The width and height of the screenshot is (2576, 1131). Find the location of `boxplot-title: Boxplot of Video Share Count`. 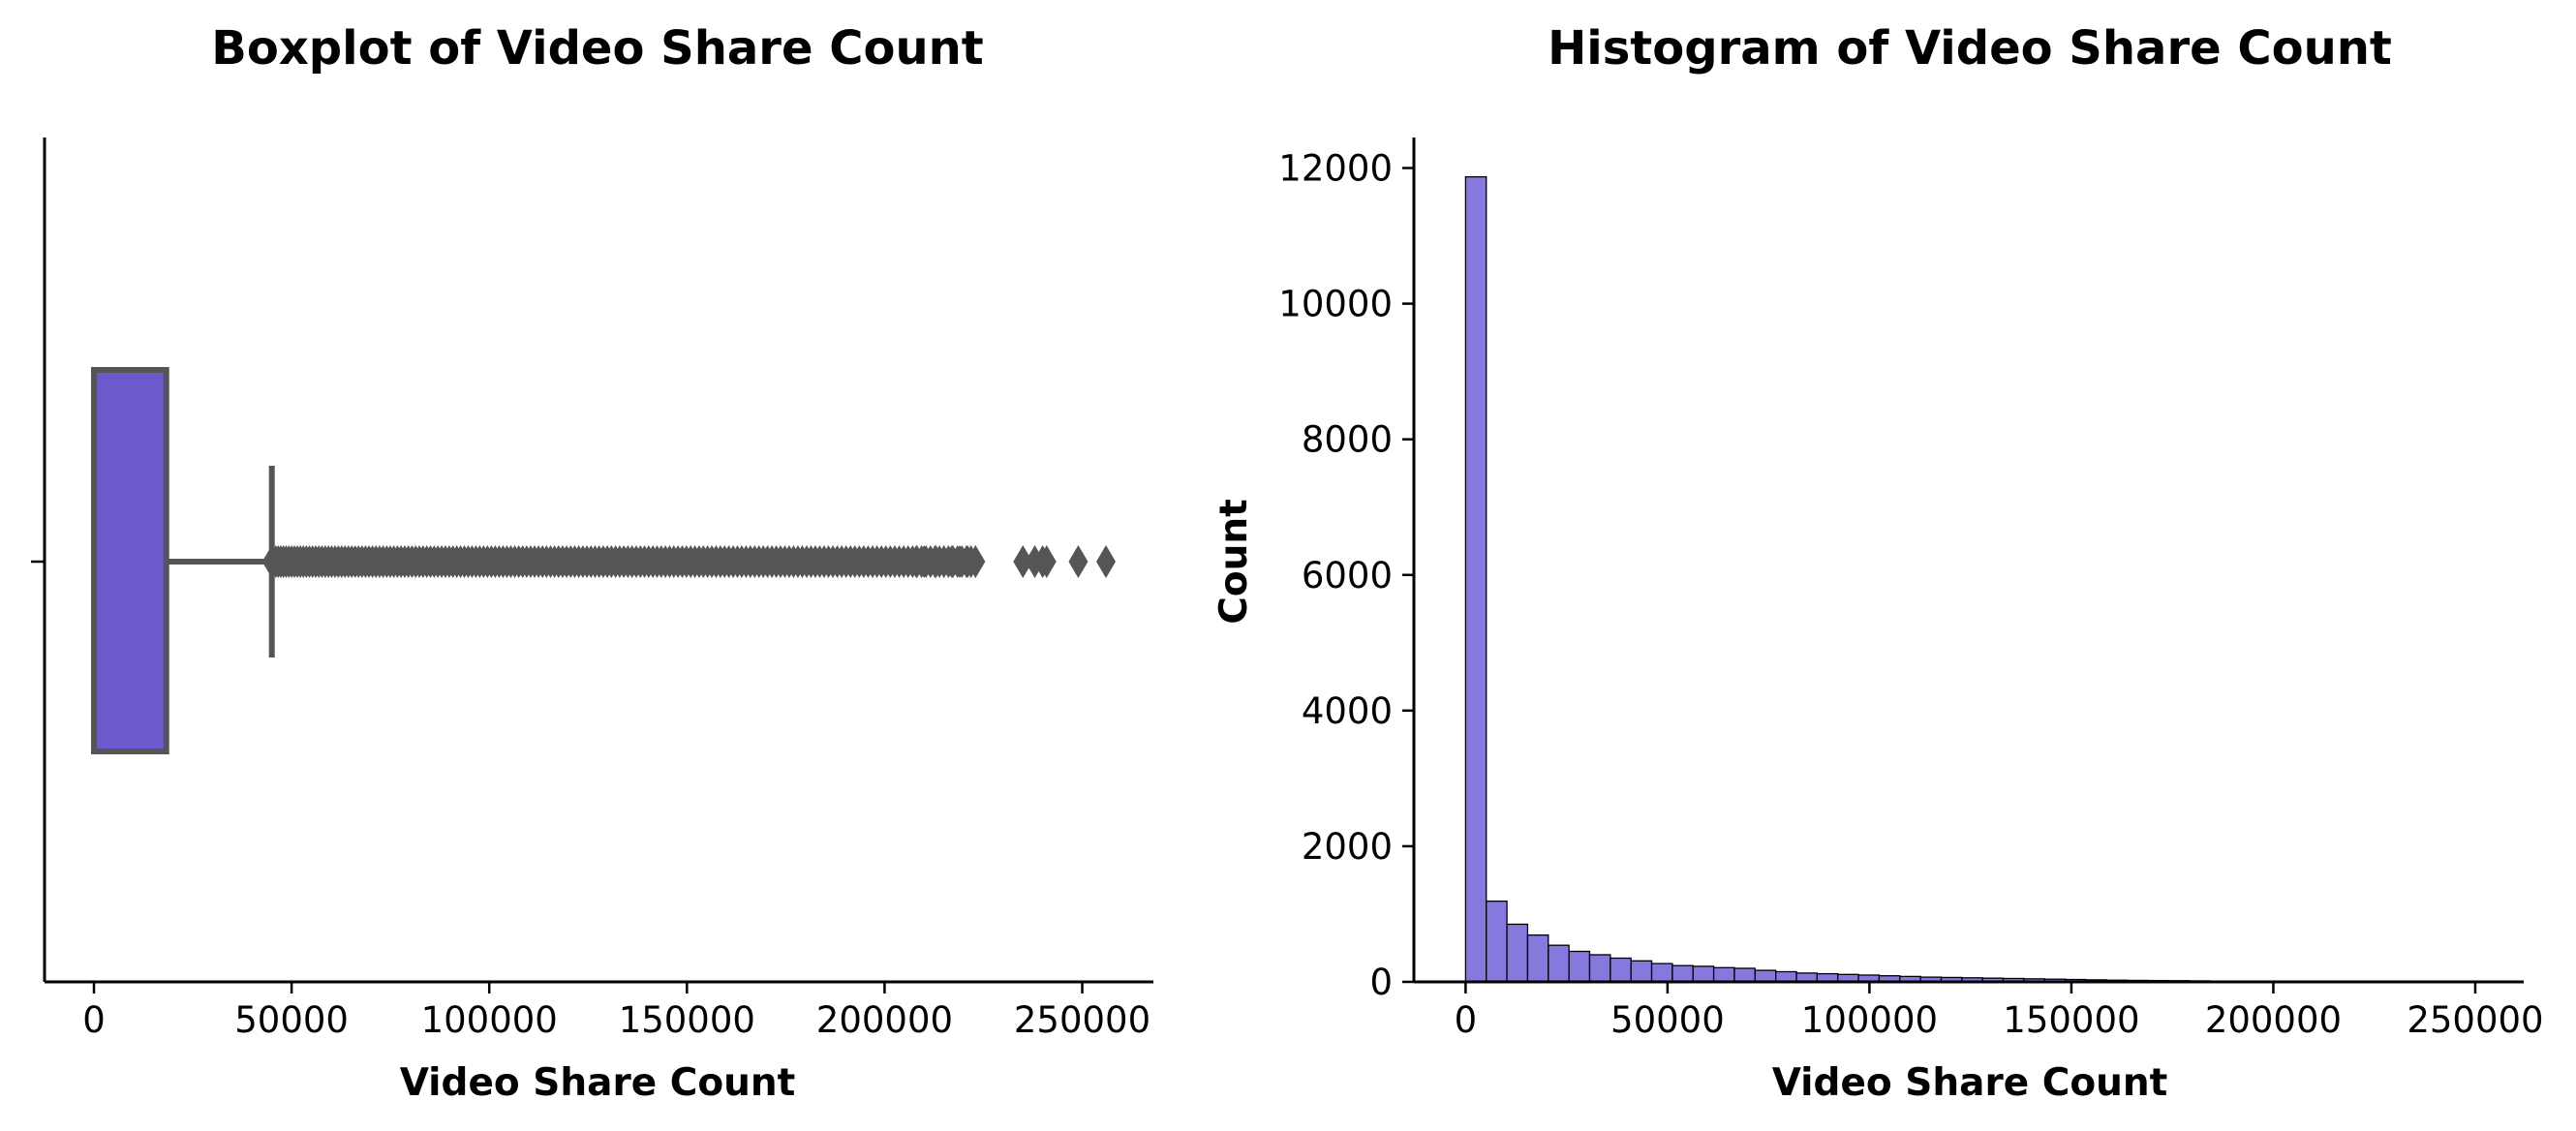

boxplot-title: Boxplot of Video Share Count is located at coordinates (597, 49).